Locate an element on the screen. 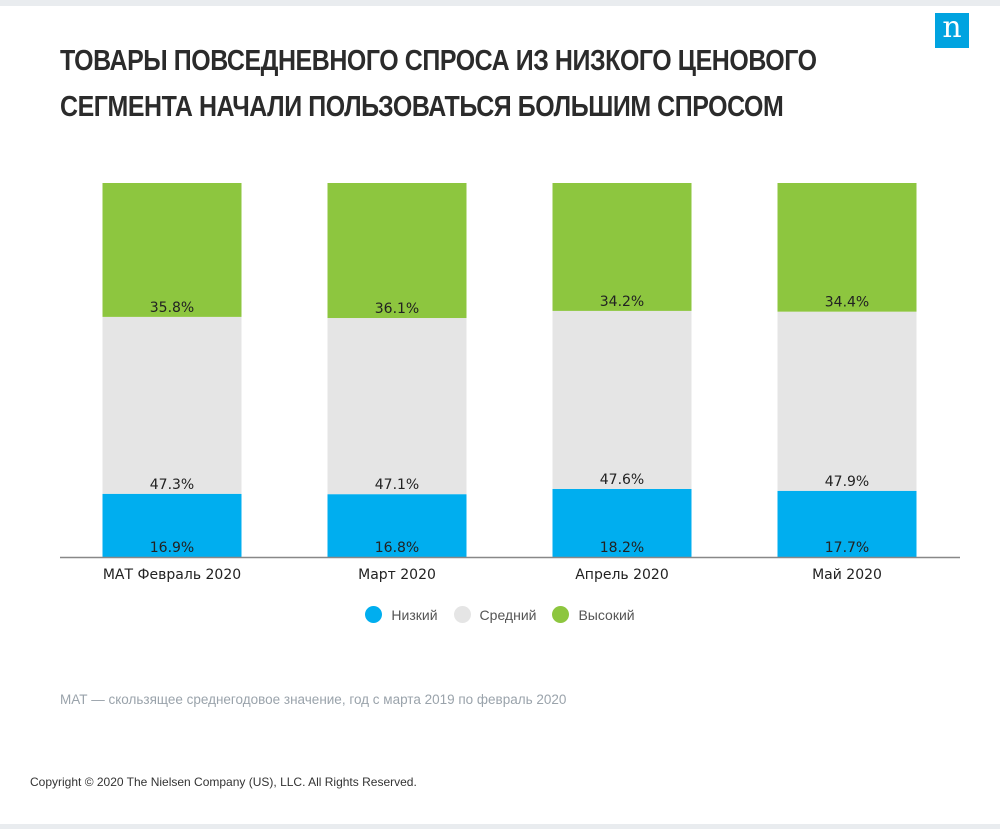  category-label-3: Апрель 2020 is located at coordinates (622, 575).